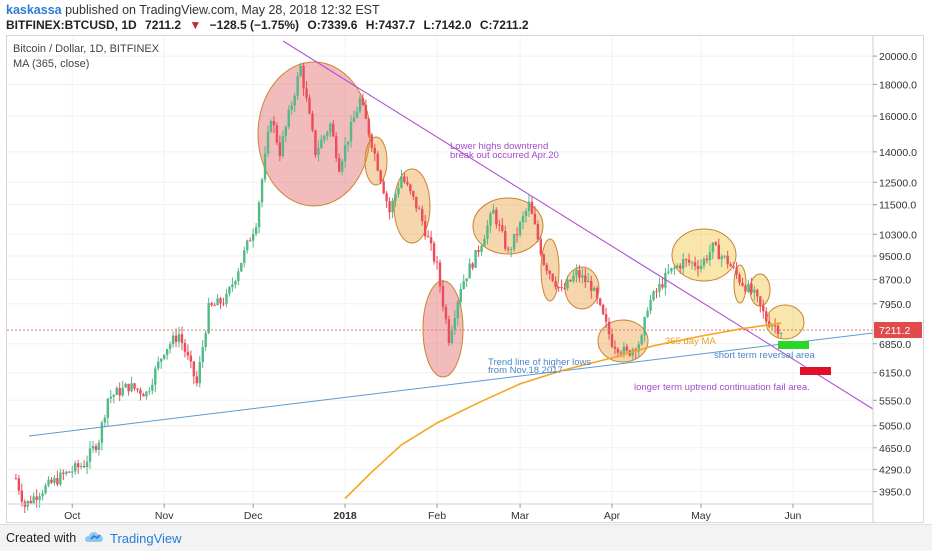 Image resolution: width=932 pixels, height=551 pixels. Describe the element at coordinates (898, 153) in the screenshot. I see `y-tick-label: 14000.0` at that location.